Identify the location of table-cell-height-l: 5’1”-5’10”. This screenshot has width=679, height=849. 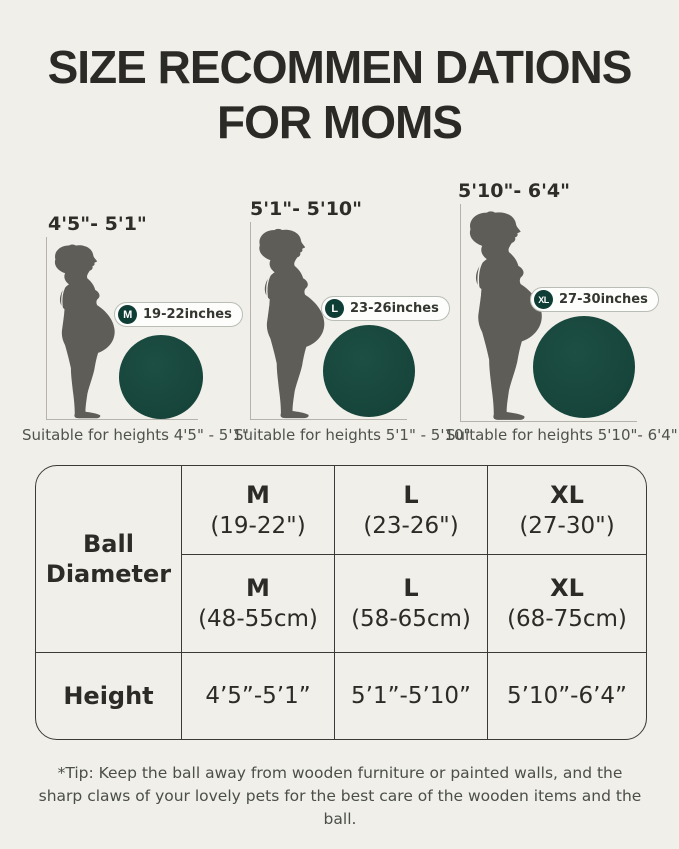
(411, 696).